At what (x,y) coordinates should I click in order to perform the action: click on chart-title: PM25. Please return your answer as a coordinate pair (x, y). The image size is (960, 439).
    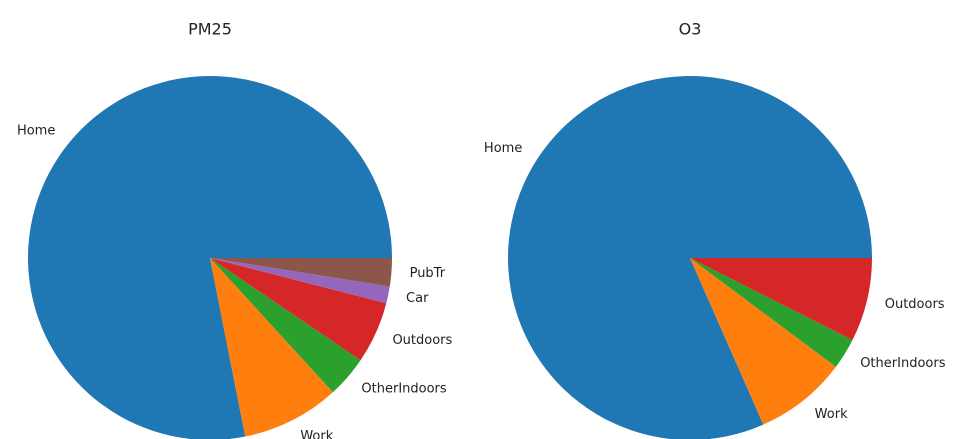
    Looking at the image, I should click on (210, 29).